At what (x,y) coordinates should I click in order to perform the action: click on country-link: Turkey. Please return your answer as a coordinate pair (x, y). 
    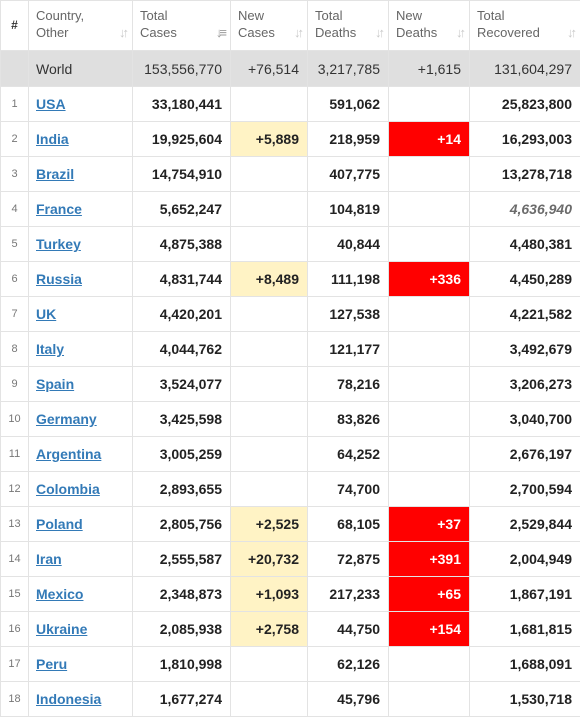
    Looking at the image, I should click on (58, 244).